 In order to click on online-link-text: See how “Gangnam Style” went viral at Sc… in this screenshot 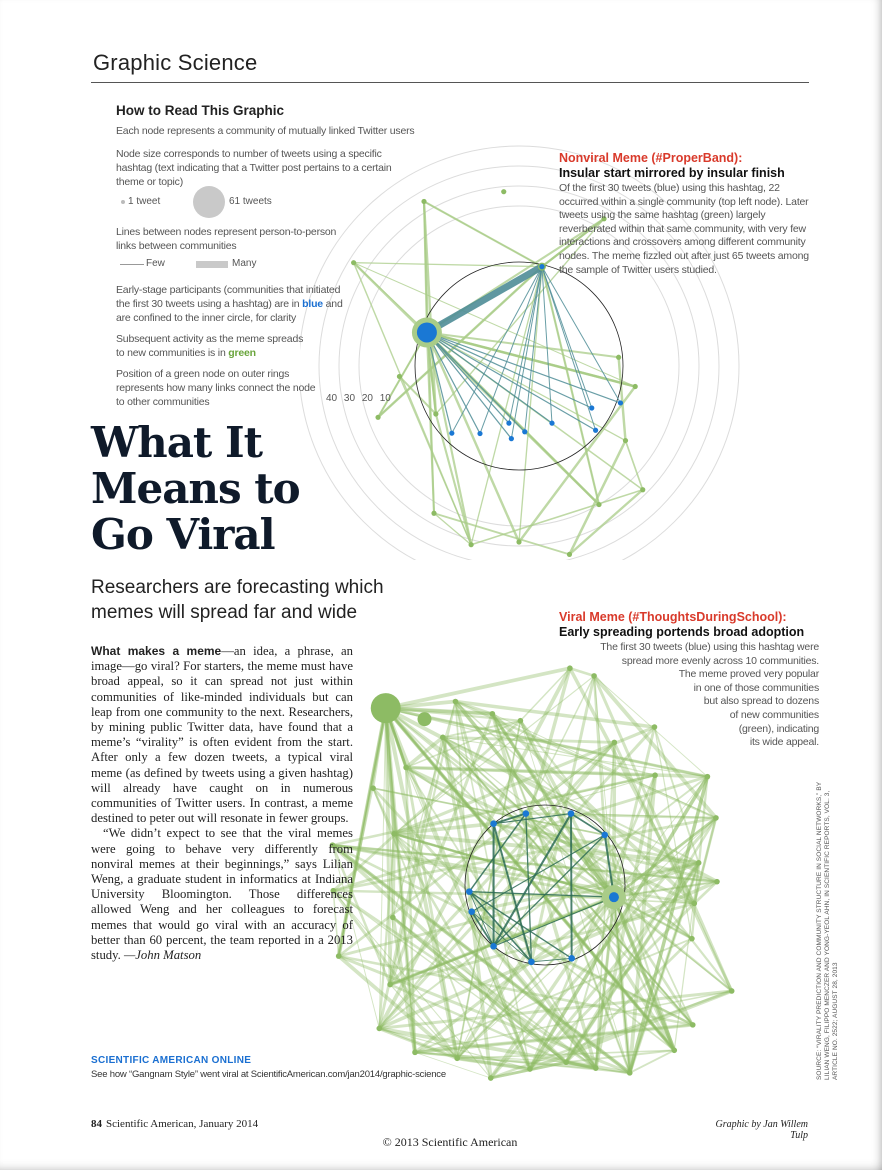, I will do `click(268, 1074)`.